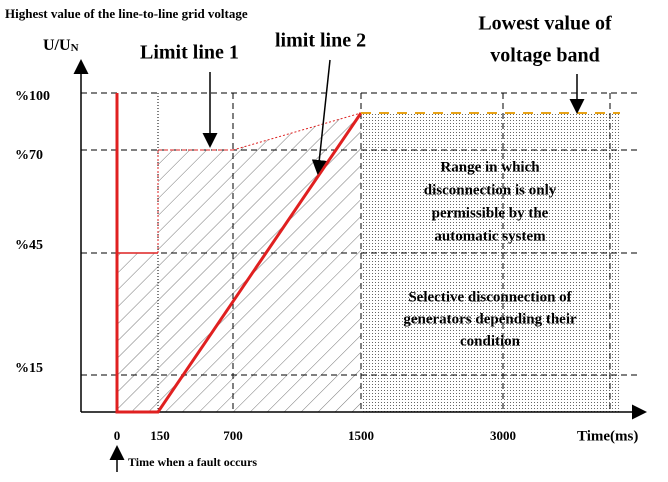 This screenshot has height=482, width=668. I want to click on region-text: condition, so click(490, 341).